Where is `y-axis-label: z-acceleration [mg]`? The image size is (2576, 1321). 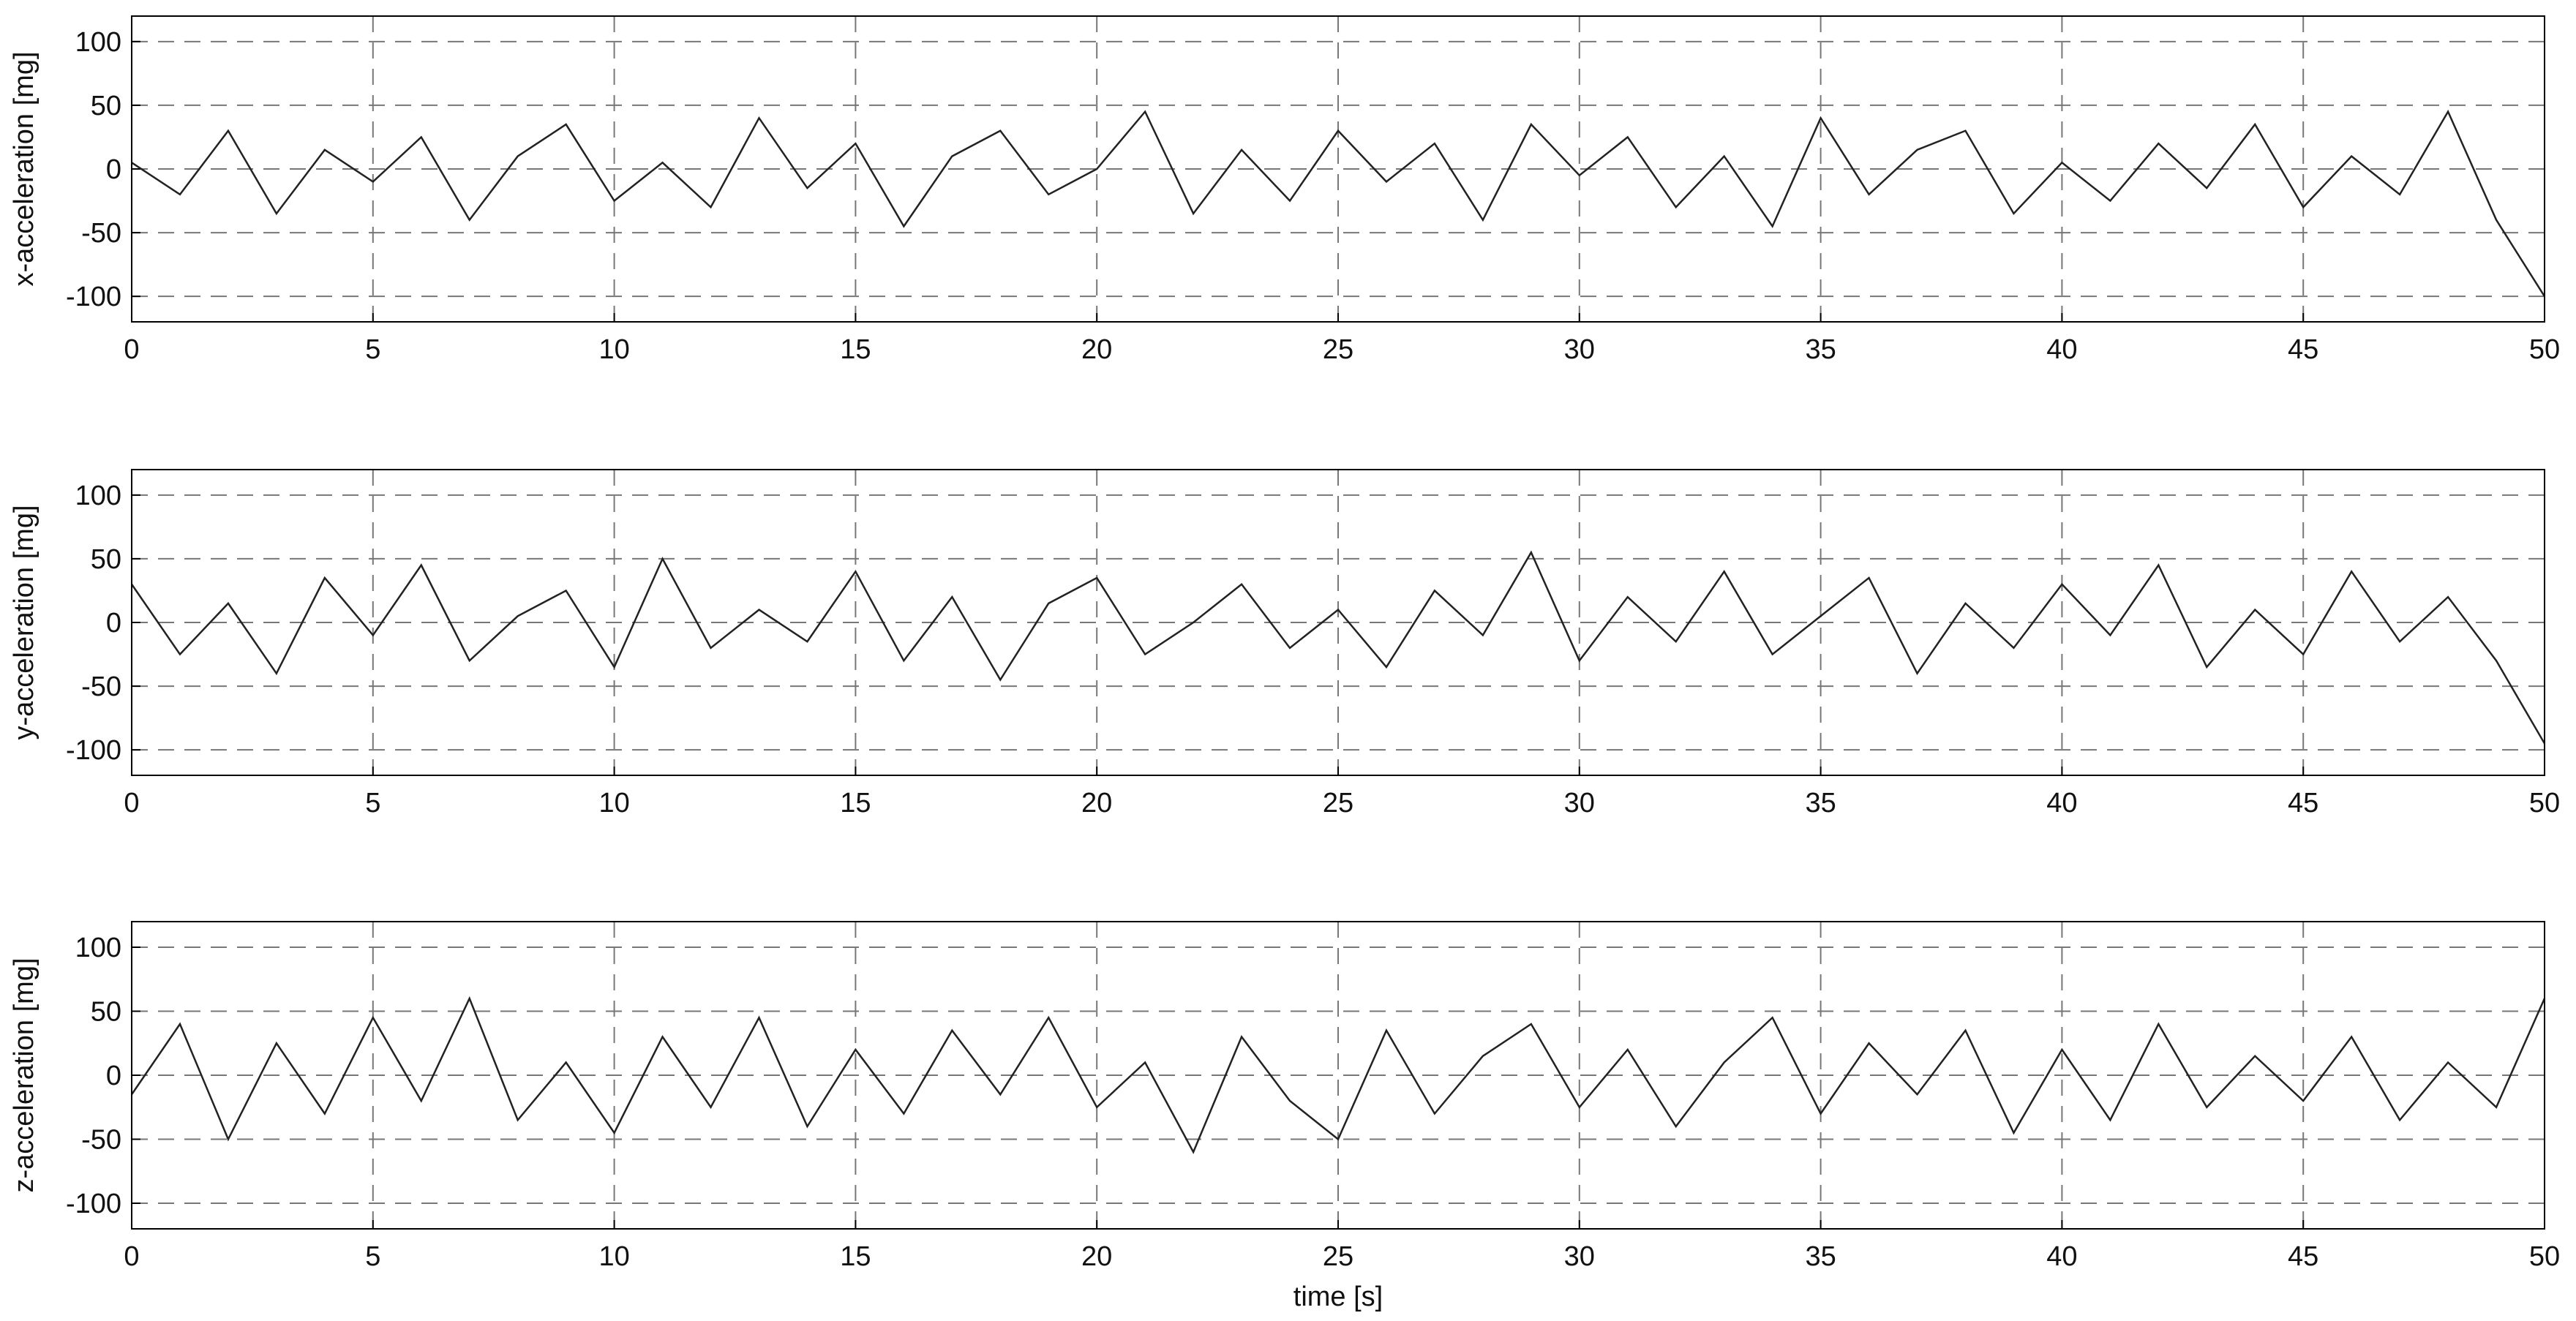 y-axis-label: z-acceleration [mg] is located at coordinates (25, 1075).